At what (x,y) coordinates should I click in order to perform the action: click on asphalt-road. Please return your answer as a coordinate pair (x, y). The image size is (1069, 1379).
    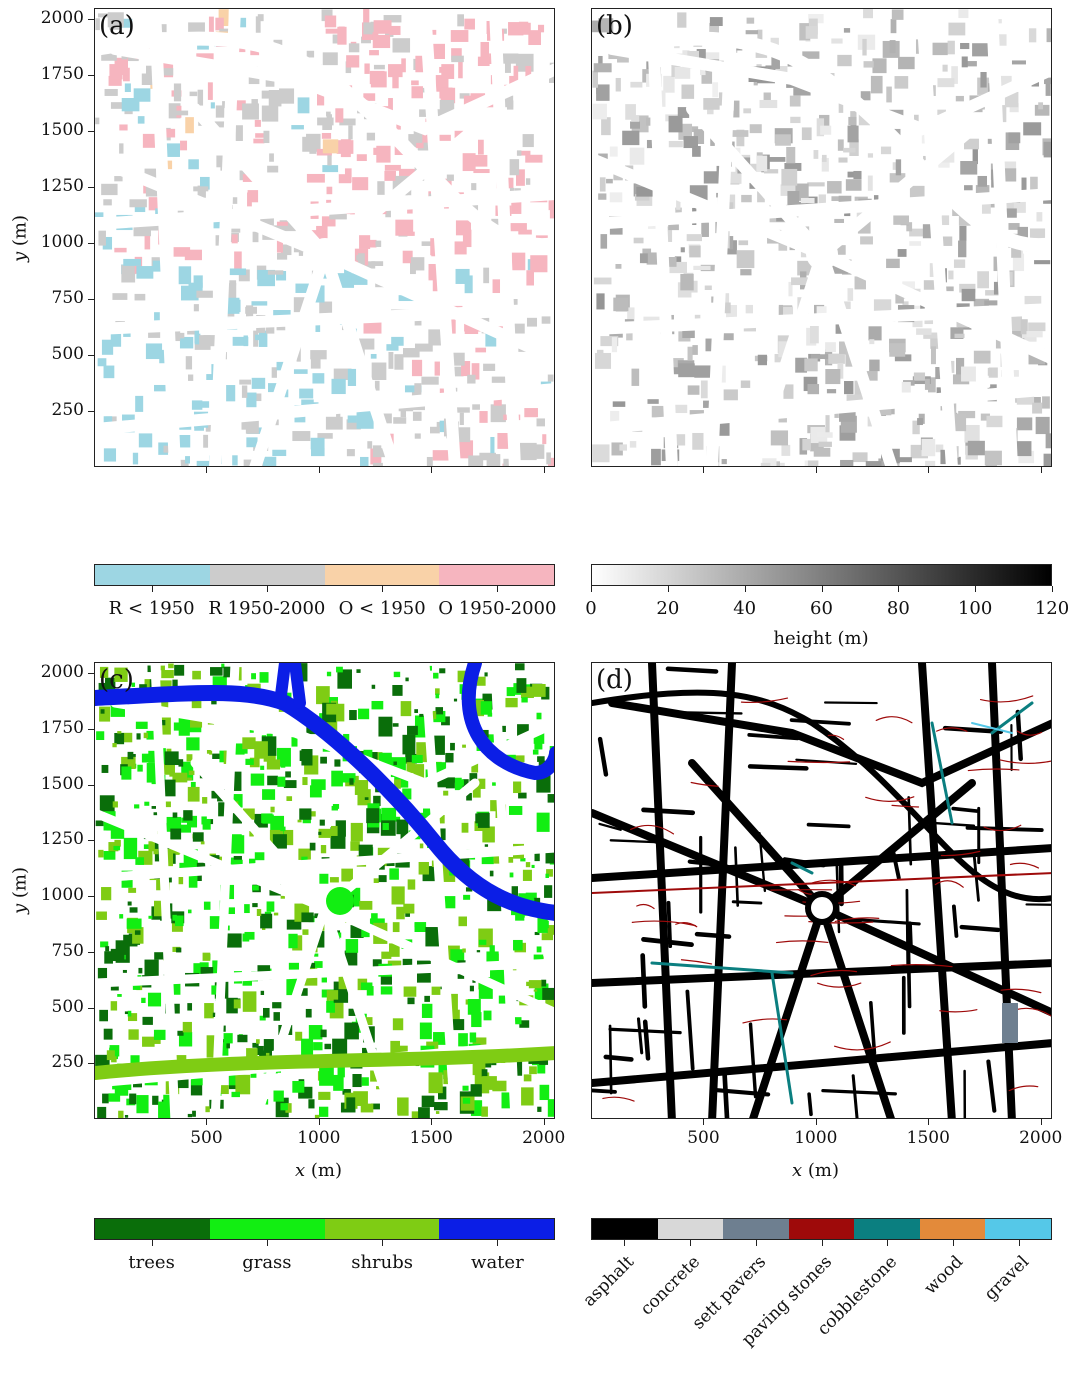
    Looking at the image, I should click on (832, 743).